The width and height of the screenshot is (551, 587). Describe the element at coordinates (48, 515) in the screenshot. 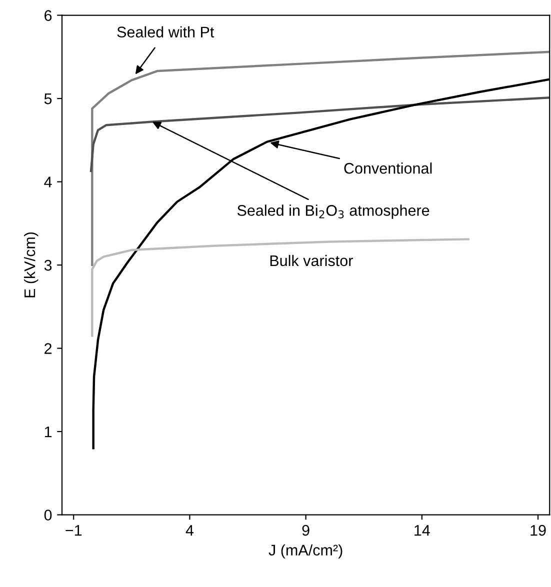

I see `y-tick-label: 0` at that location.